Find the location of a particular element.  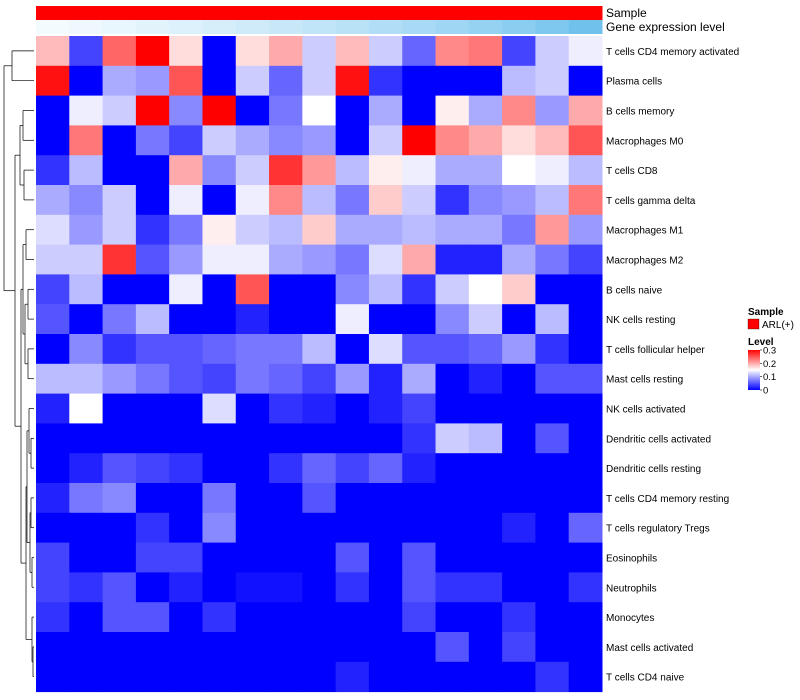

legend-level-title: Level is located at coordinates (761, 342).